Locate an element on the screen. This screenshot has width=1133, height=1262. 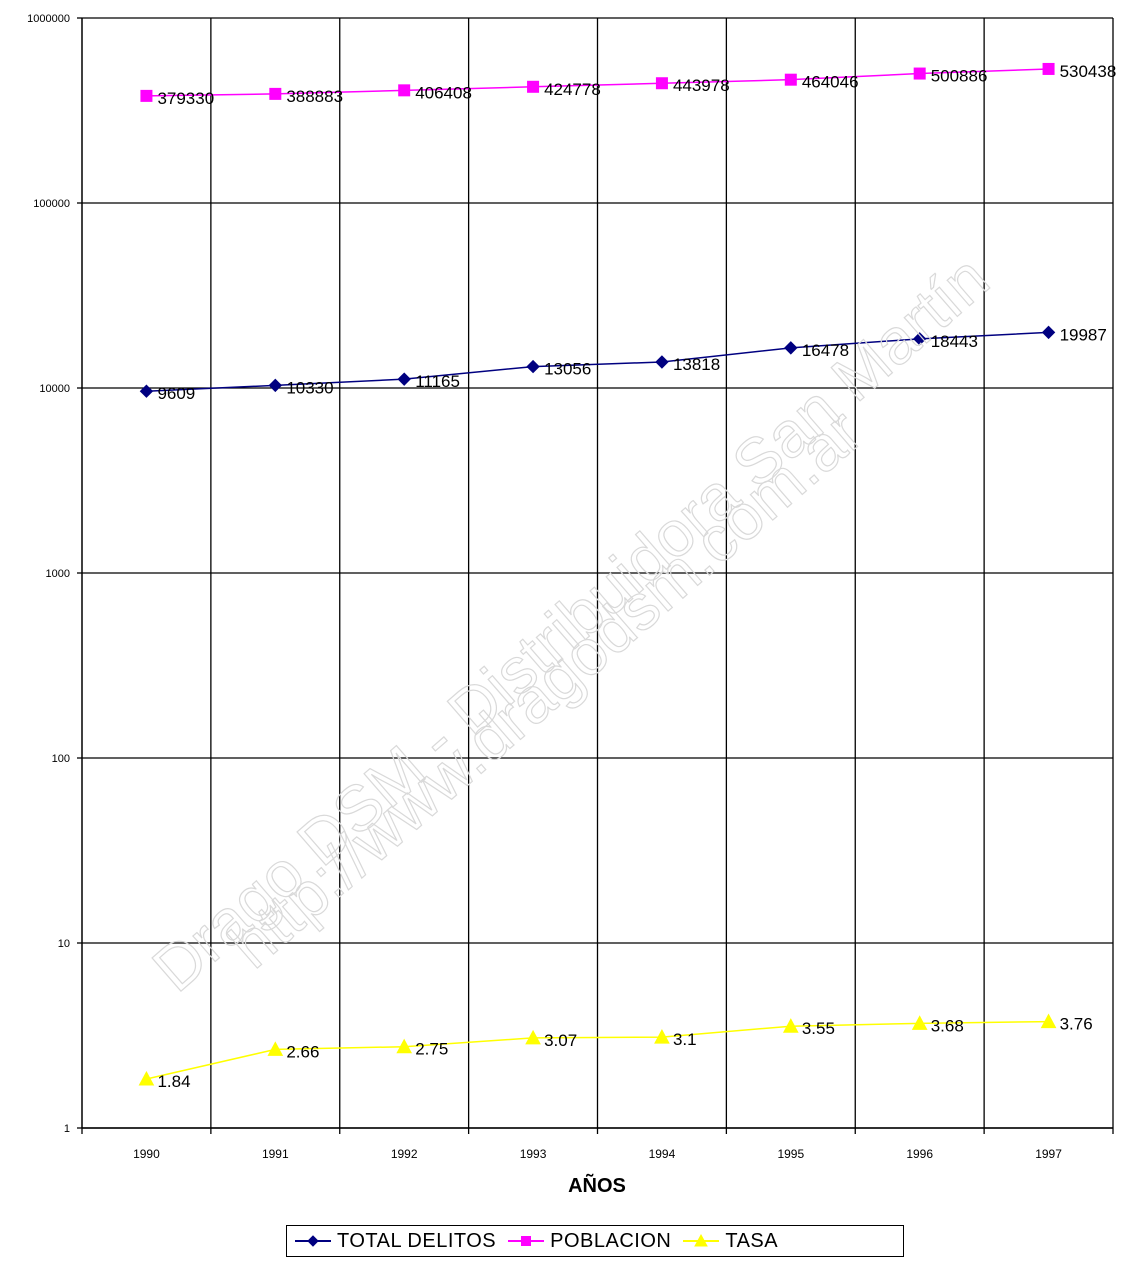
data-label: 379330 is located at coordinates (185, 98).